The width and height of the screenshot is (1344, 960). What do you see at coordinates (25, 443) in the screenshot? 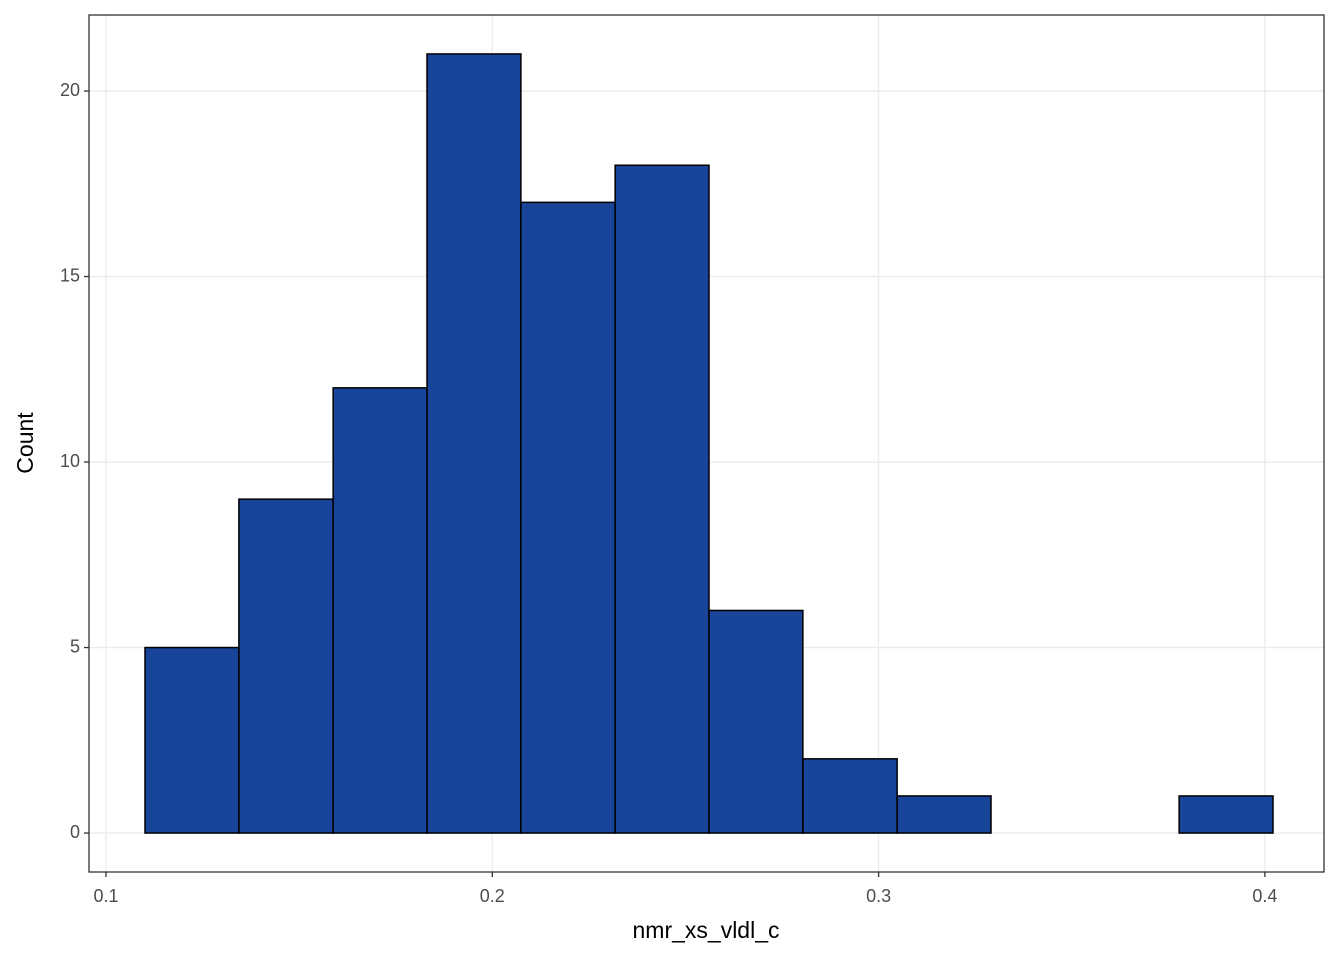
I see `y-axis-title: Count` at bounding box center [25, 443].